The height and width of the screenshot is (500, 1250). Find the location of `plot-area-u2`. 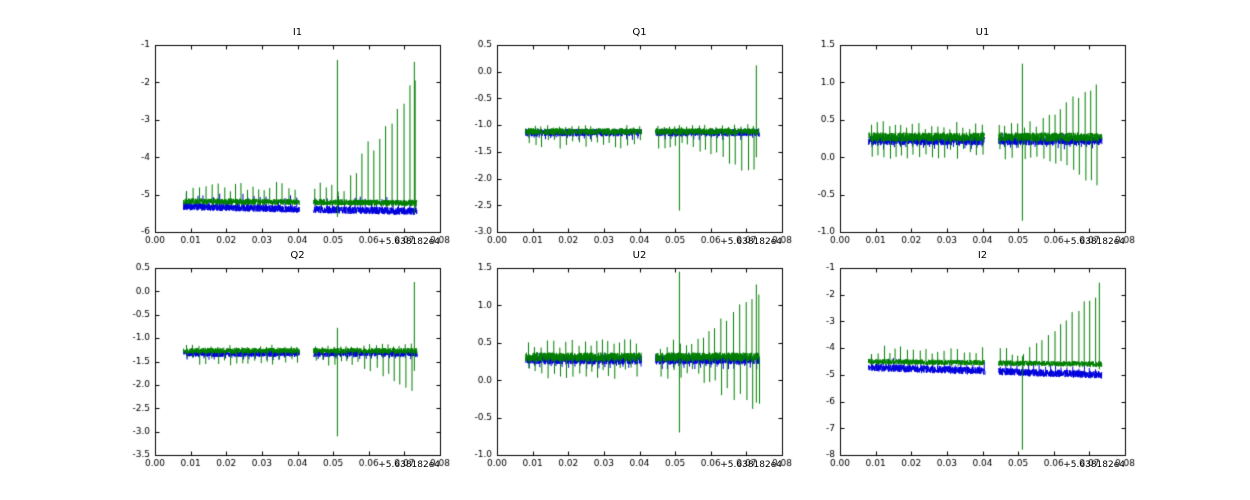

plot-area-u2 is located at coordinates (624, 368).